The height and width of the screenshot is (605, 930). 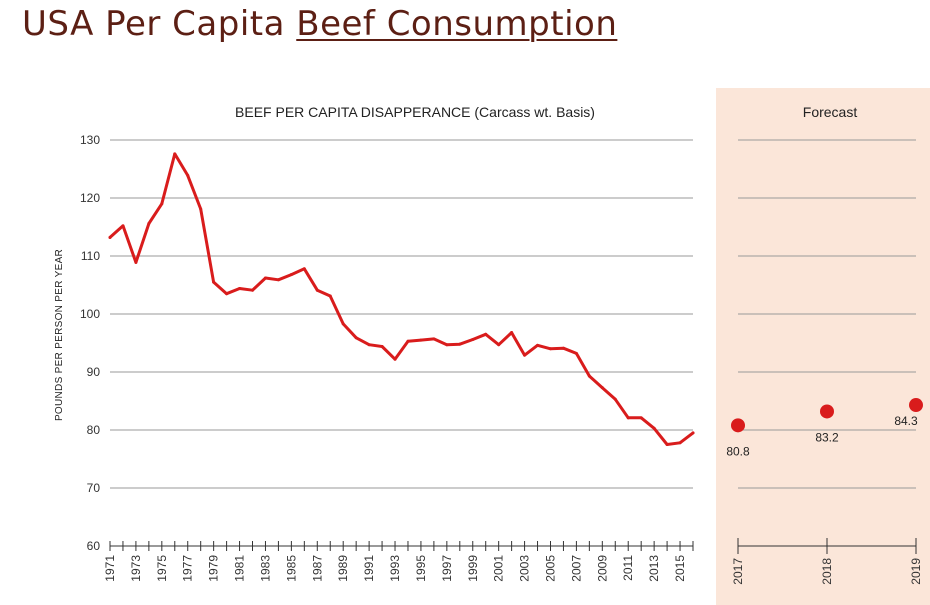 I want to click on x-tick-label: 1999, so click(x=473, y=568).